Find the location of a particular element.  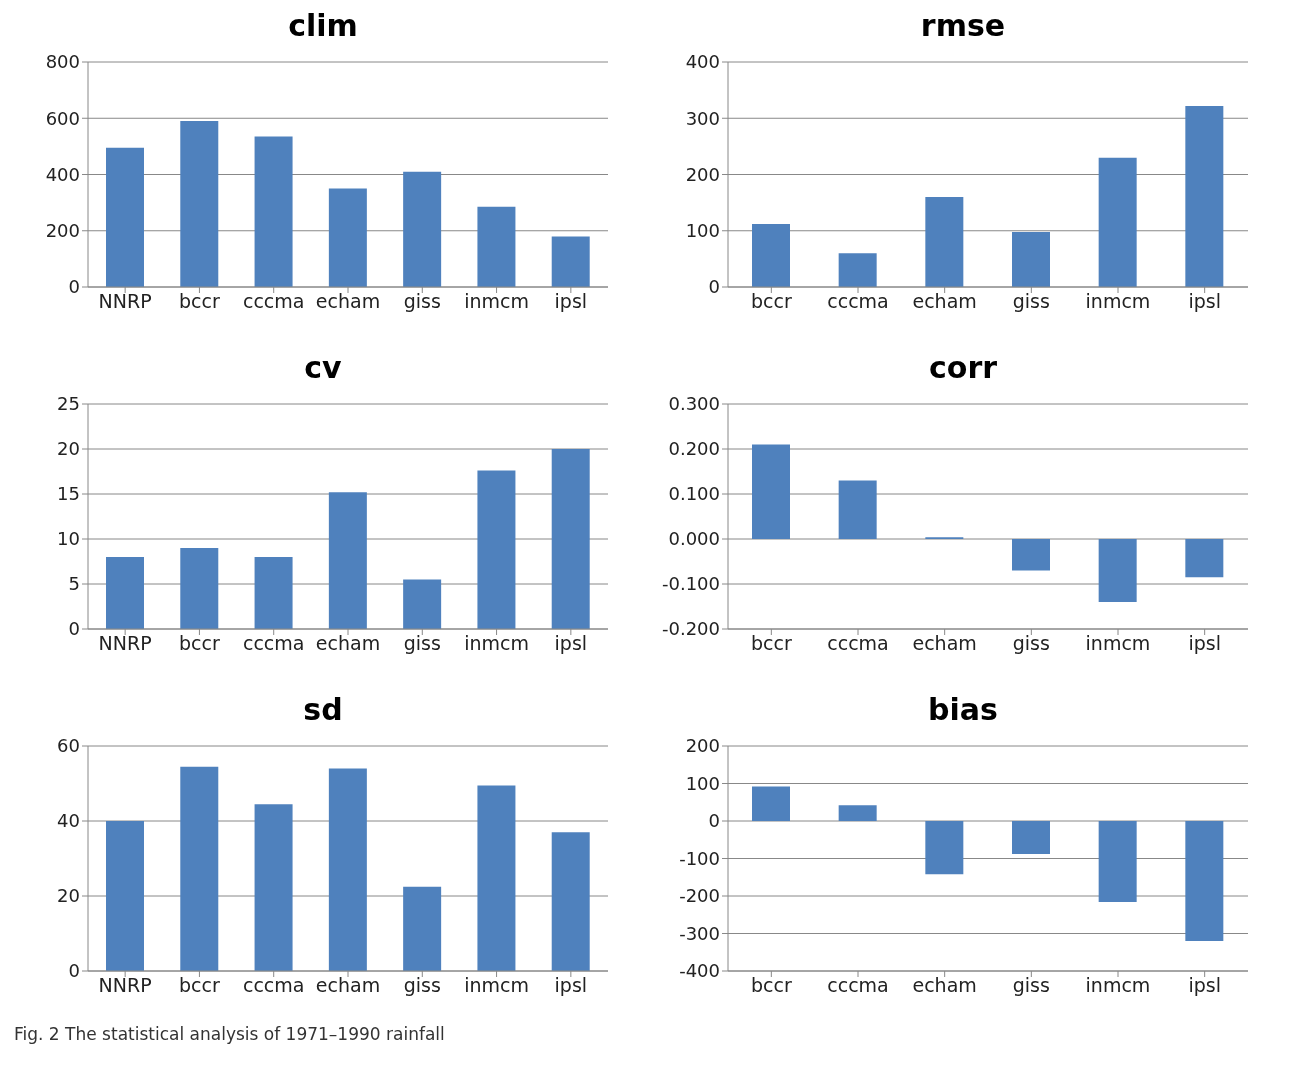

chart-title: corr is located at coordinates (963, 368).